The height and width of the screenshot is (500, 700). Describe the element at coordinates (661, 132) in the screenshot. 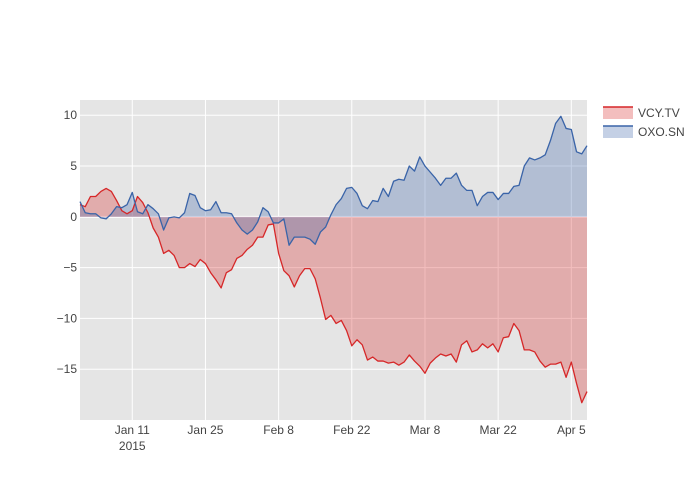

I see `legend-label-oxo-sn: OXO.SN` at that location.